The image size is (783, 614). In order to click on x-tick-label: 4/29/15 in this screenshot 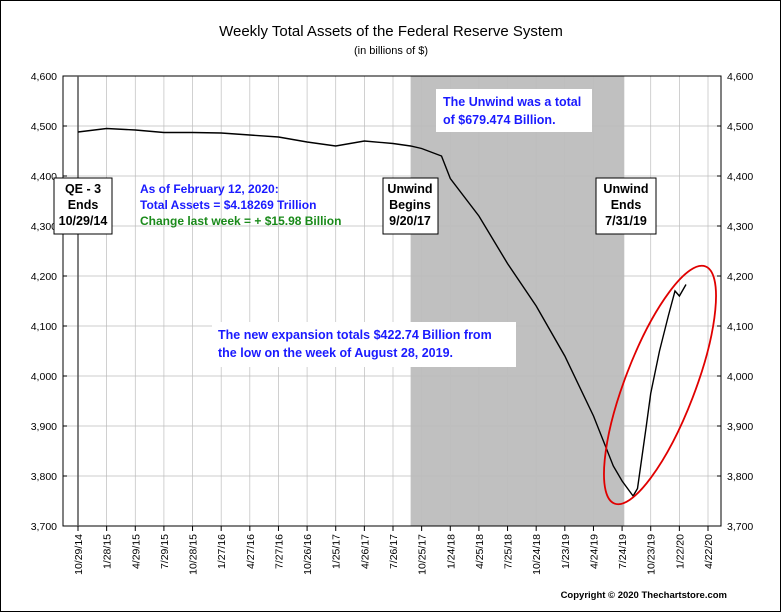, I will do `click(136, 551)`.